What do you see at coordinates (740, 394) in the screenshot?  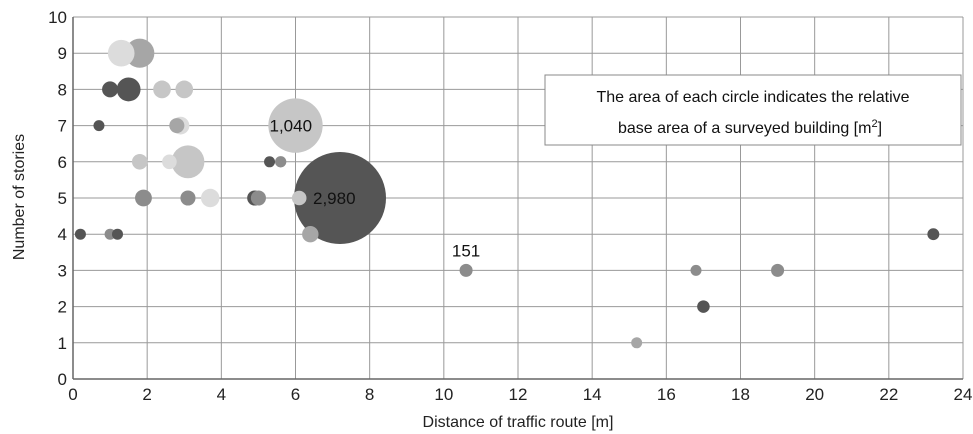 I see `x-tick-label: 18` at bounding box center [740, 394].